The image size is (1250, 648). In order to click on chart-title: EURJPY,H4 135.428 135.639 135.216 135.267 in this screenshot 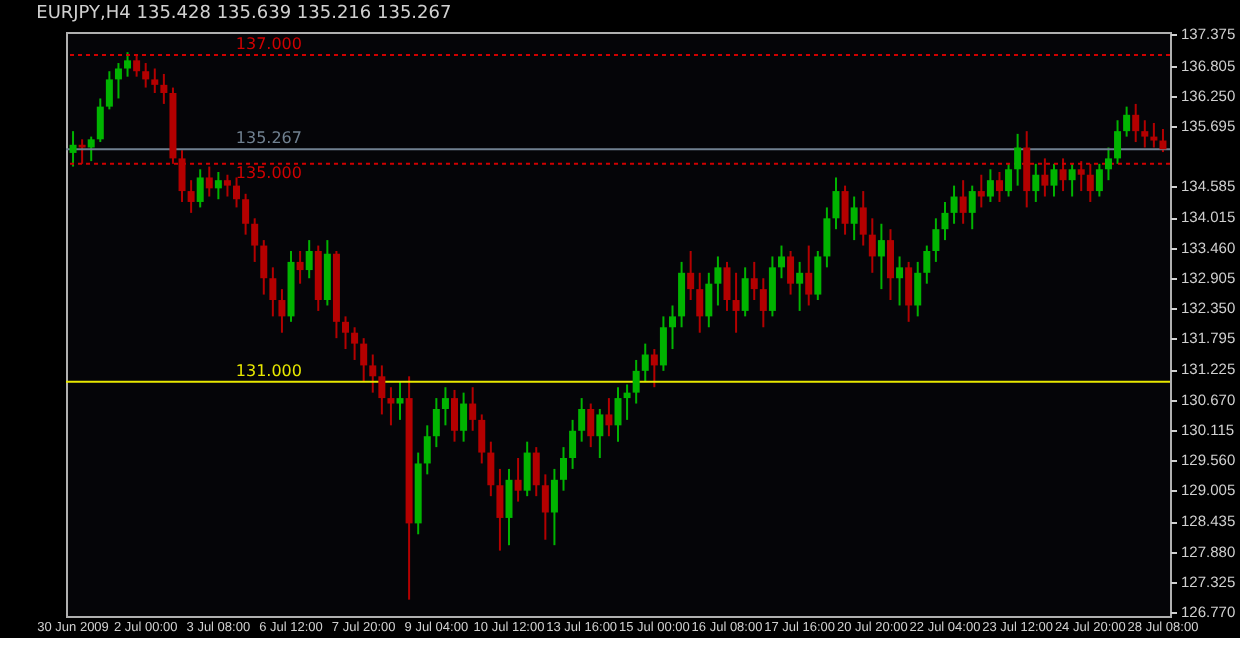, I will do `click(244, 14)`.